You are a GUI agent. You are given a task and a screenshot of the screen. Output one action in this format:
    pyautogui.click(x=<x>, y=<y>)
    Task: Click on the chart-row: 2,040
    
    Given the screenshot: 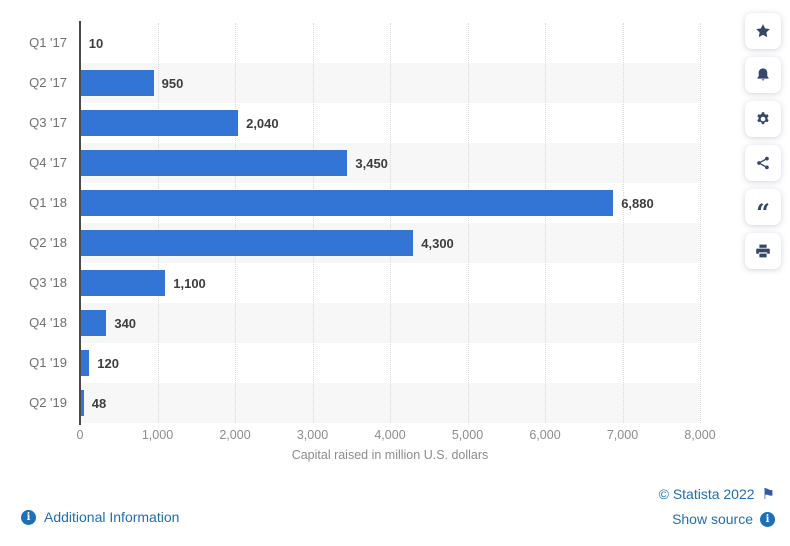 What is the action you would take?
    pyautogui.click(x=390, y=123)
    